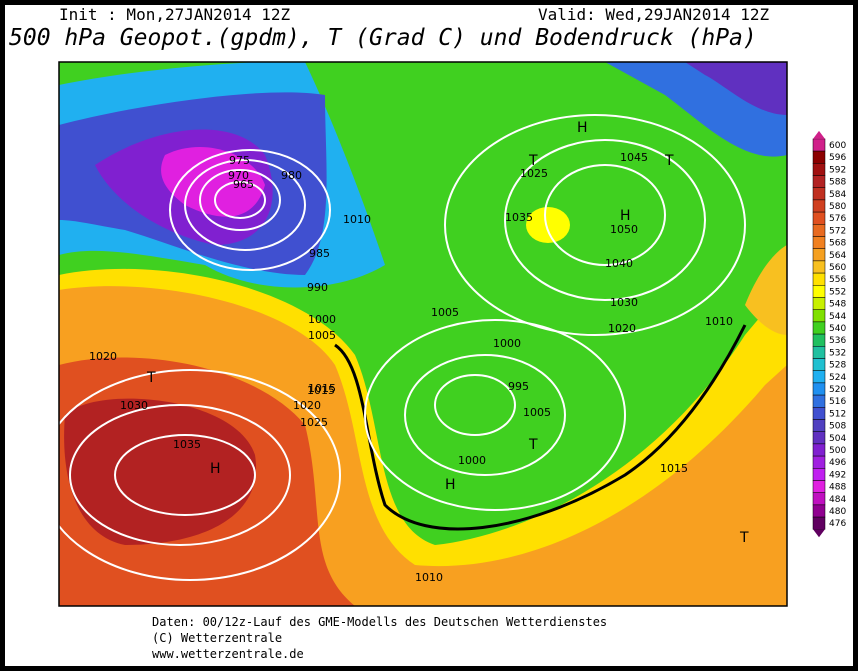  What do you see at coordinates (837, 463) in the screenshot?
I see `legend-label: 496` at bounding box center [837, 463].